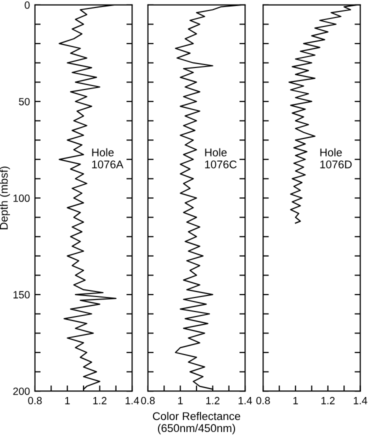  What do you see at coordinates (22, 198) in the screenshot?
I see `y-tick-label: 100` at bounding box center [22, 198].